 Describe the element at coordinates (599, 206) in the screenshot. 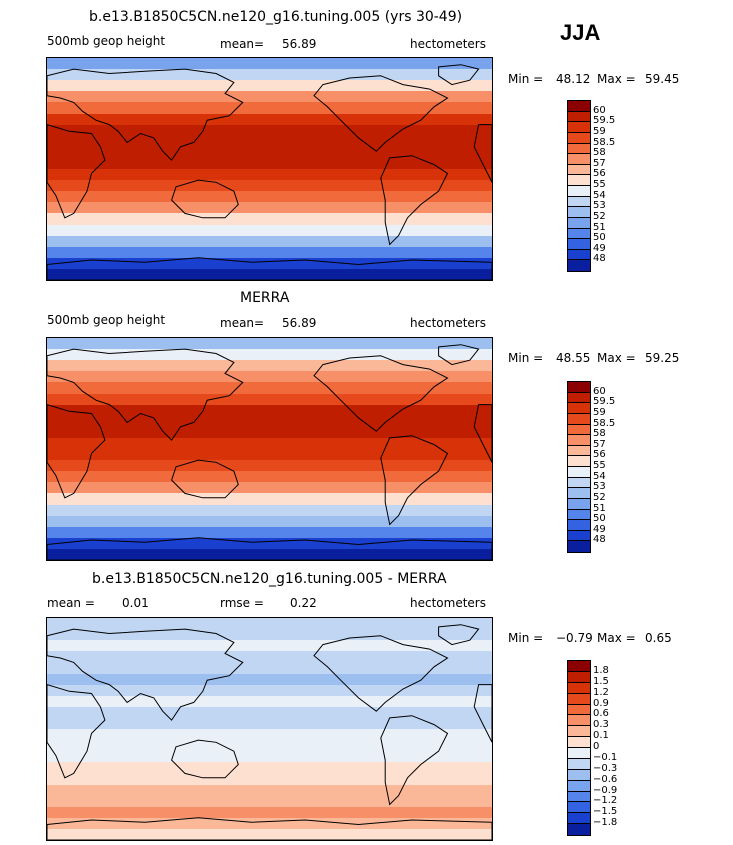

I see `colorbar-label: 53` at that location.